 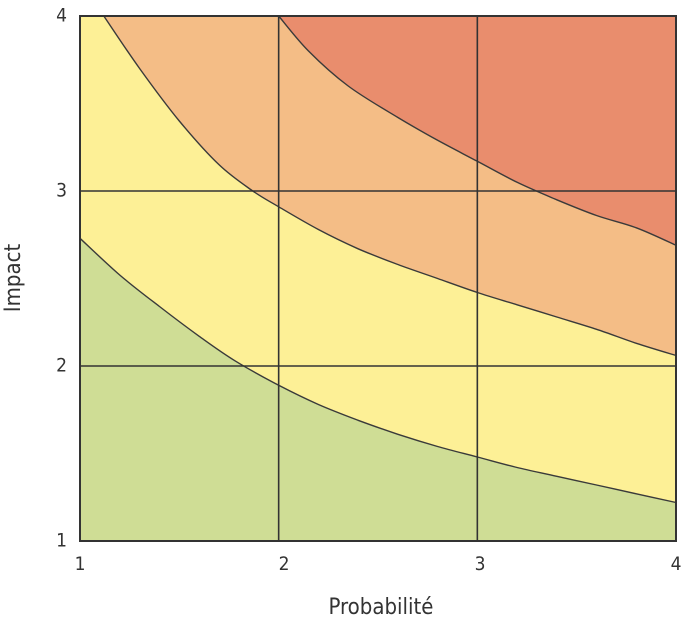 What do you see at coordinates (61, 541) in the screenshot?
I see `y-tick-label-1: 1` at bounding box center [61, 541].